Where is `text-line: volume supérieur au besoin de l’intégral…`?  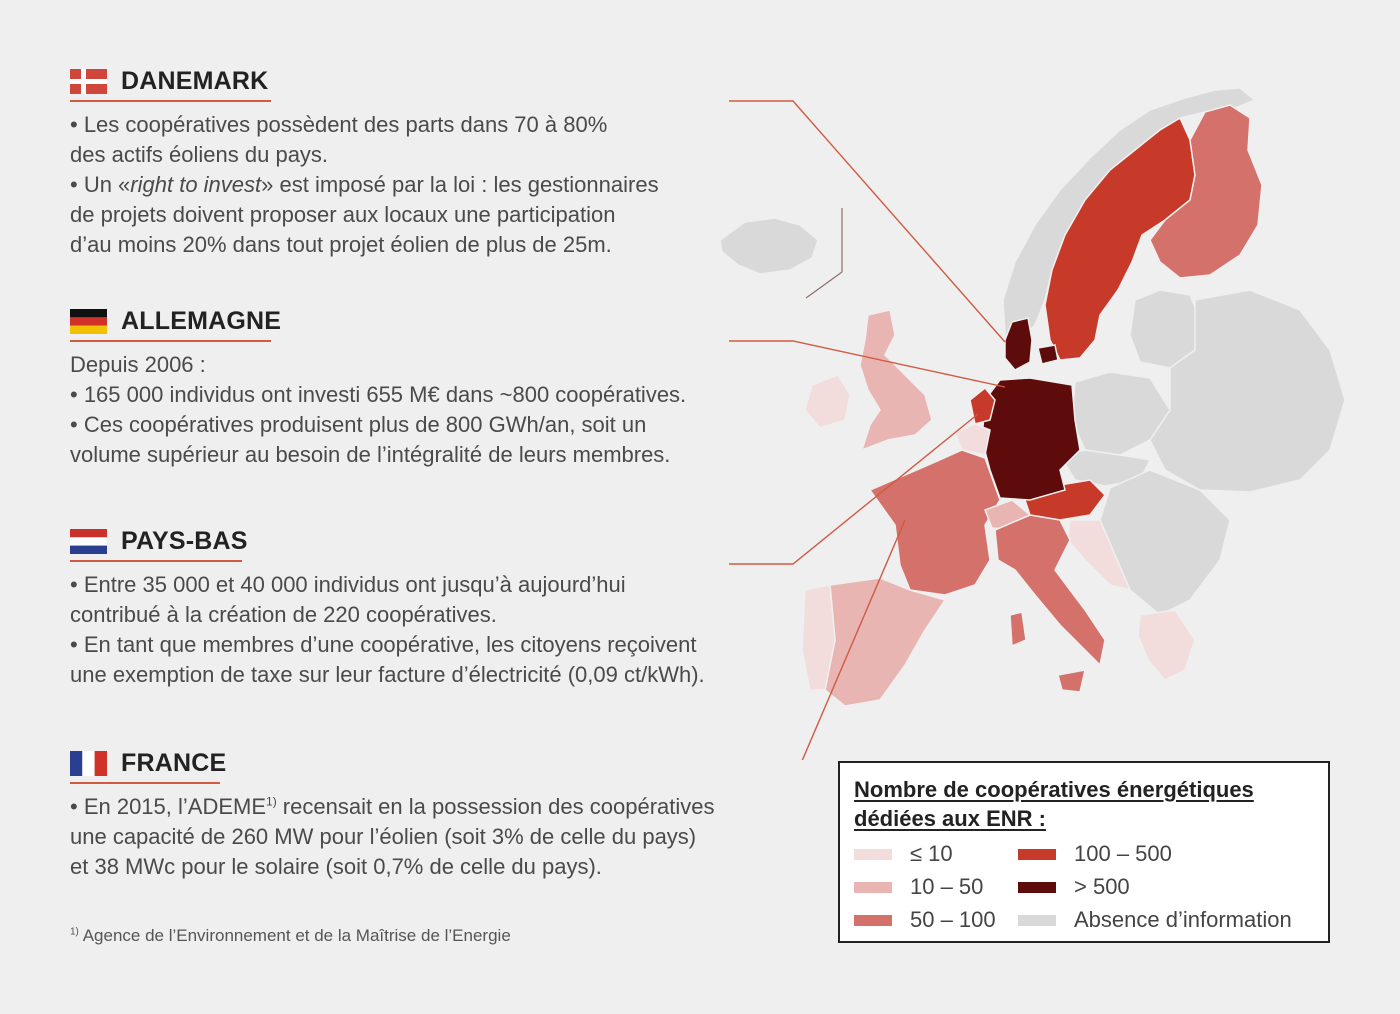 text-line: volume supérieur au besoin de l’intégral… is located at coordinates (370, 454).